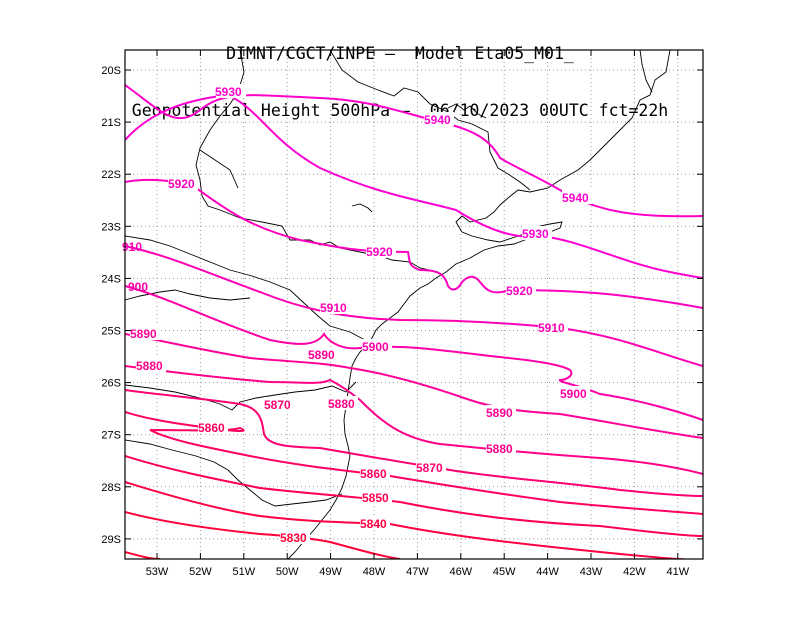 Image resolution: width=800 pixels, height=618 pixels. I want to click on lon-tick-label: 42W, so click(634, 572).